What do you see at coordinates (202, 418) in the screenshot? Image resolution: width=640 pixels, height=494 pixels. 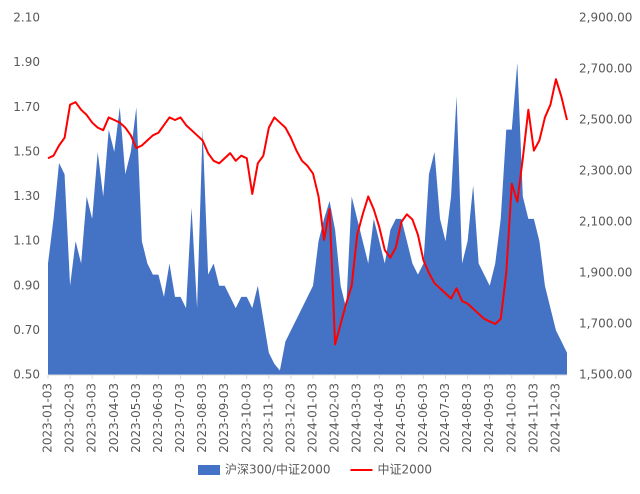 I see `x-tick-label: 2023-08-03` at bounding box center [202, 418].